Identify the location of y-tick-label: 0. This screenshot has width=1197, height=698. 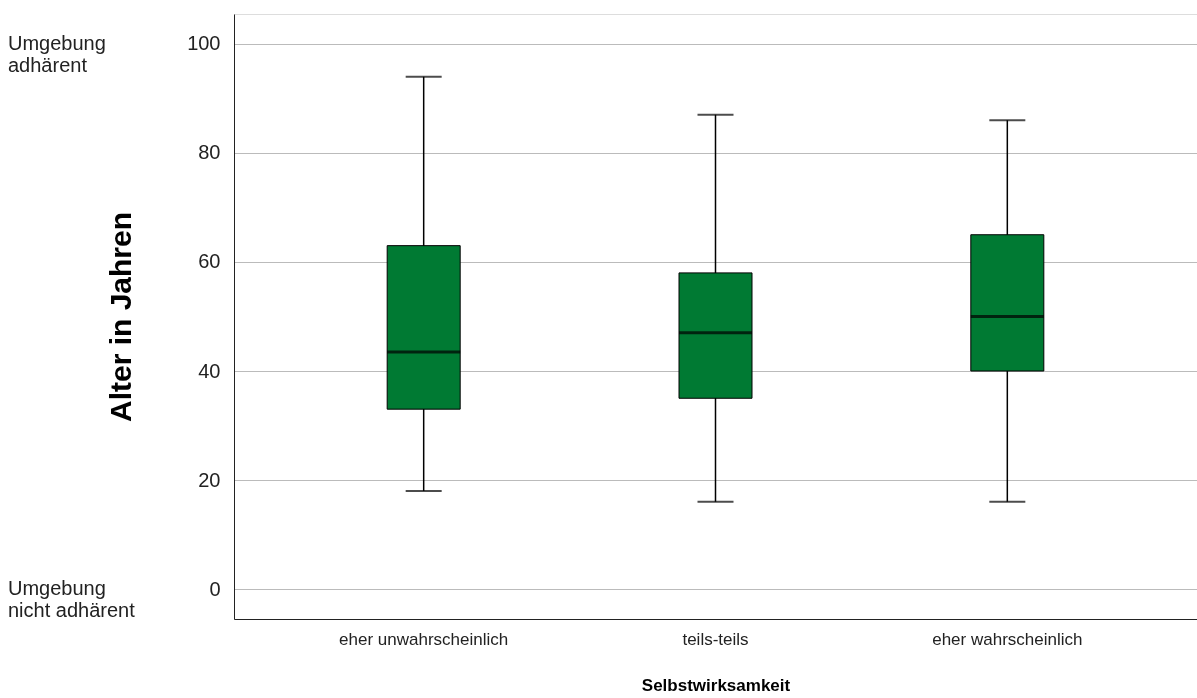
(215, 588).